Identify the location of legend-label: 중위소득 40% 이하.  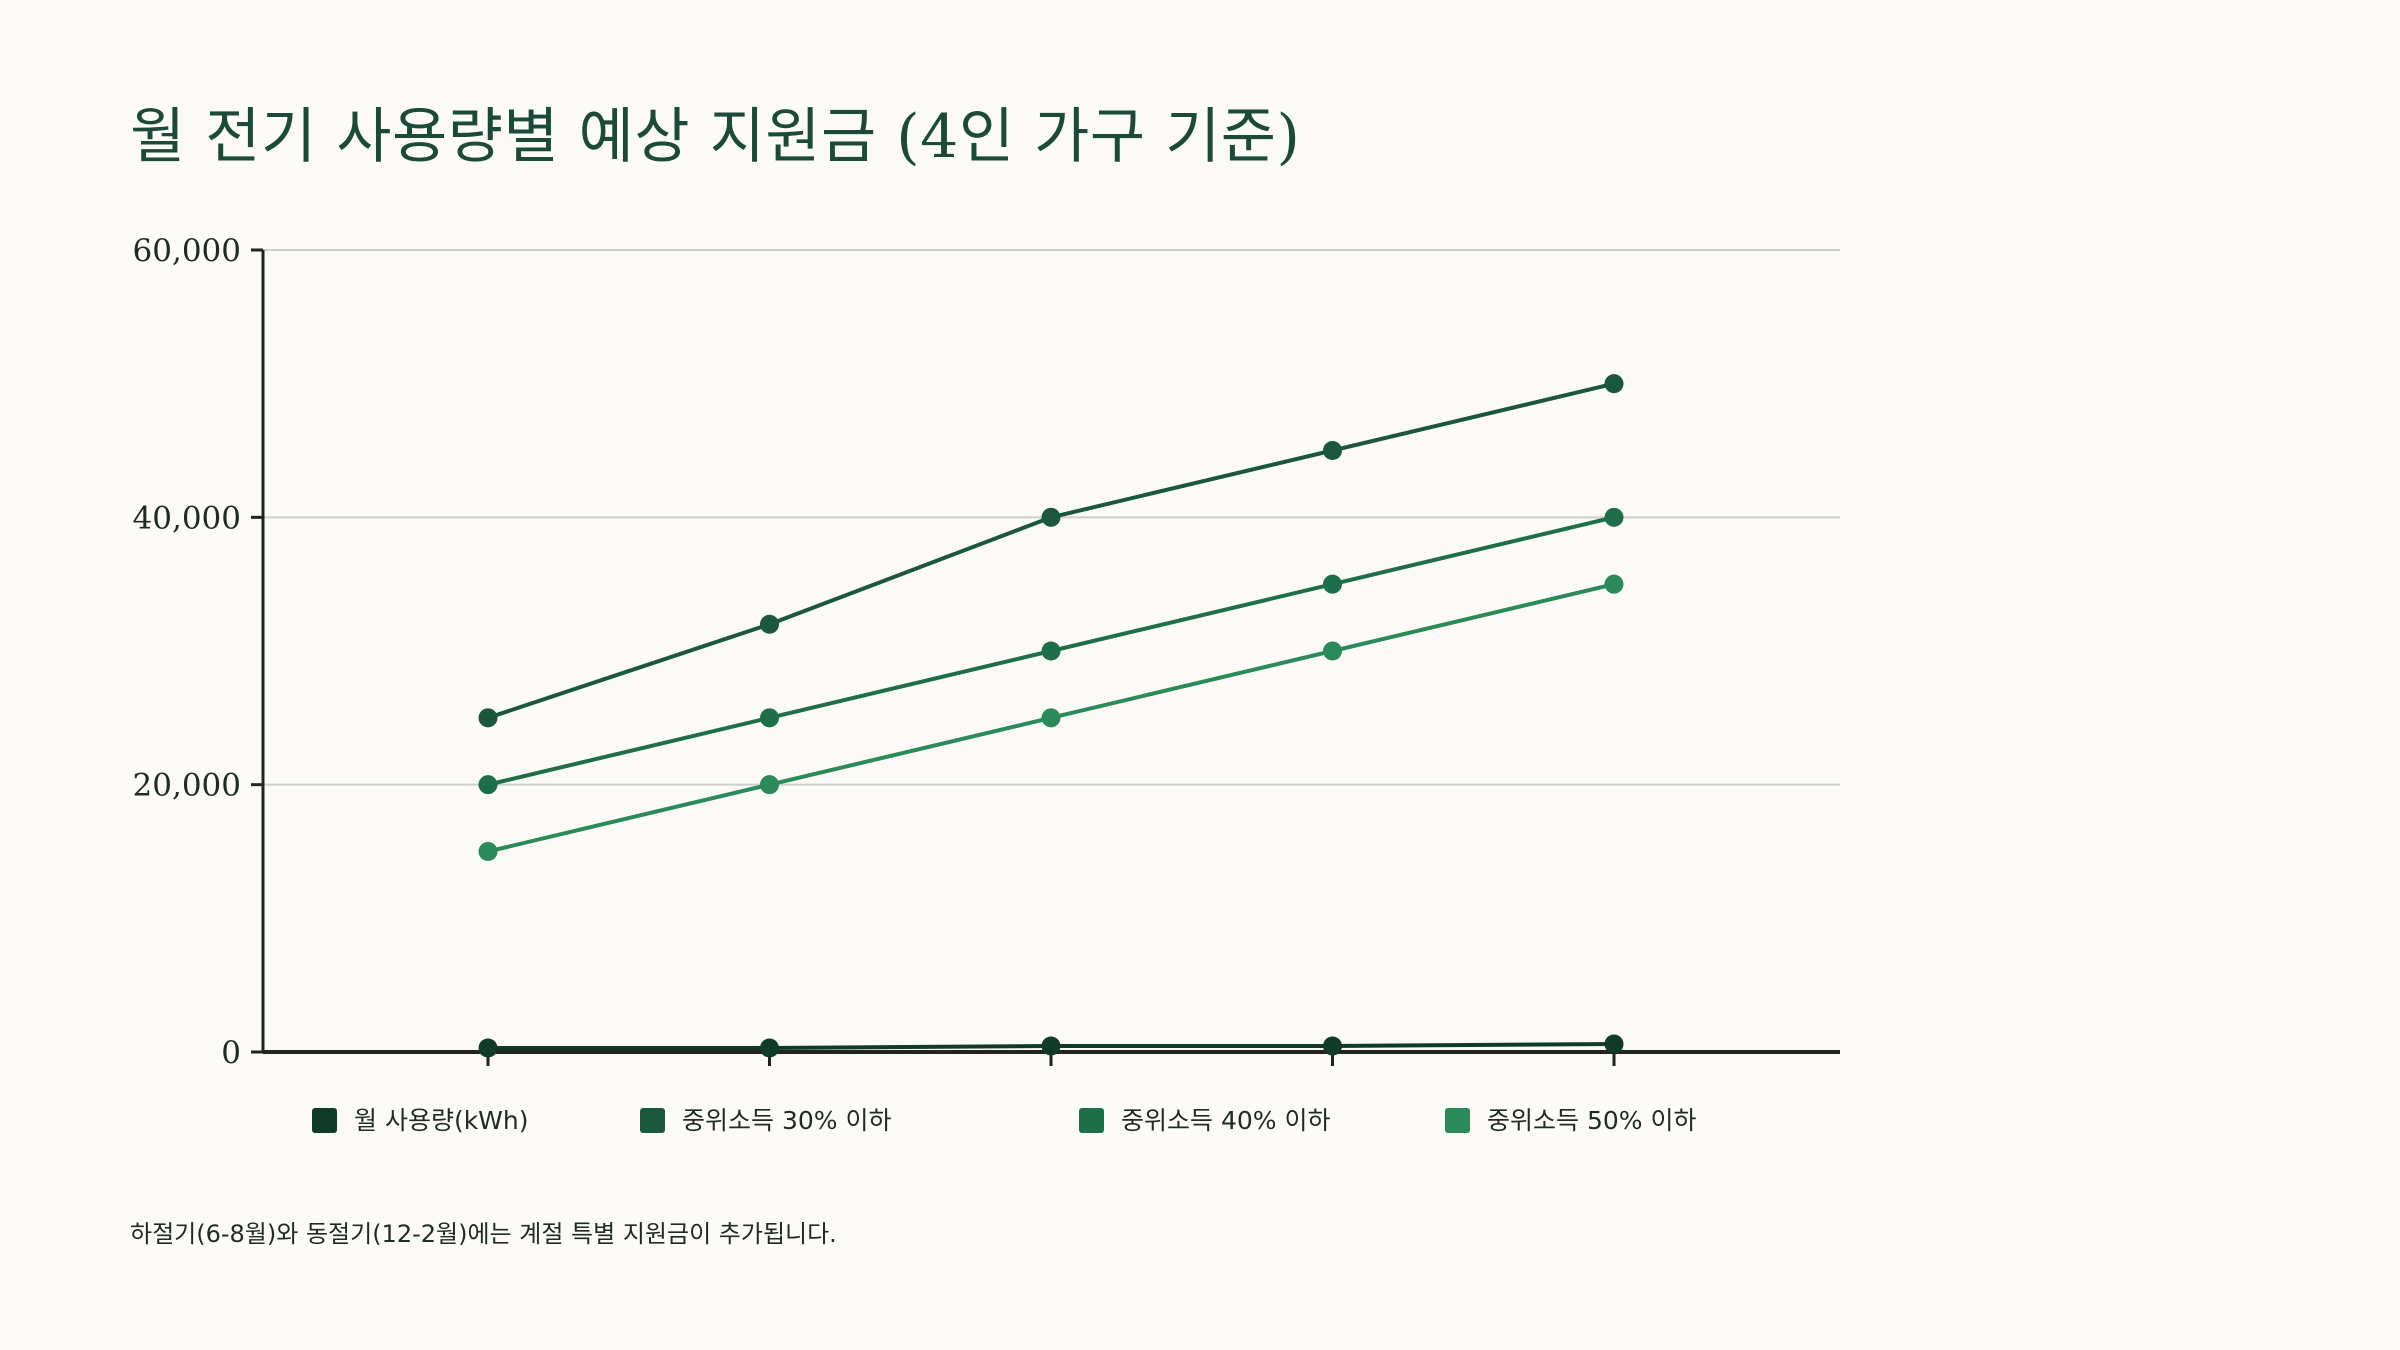
(1225, 1120).